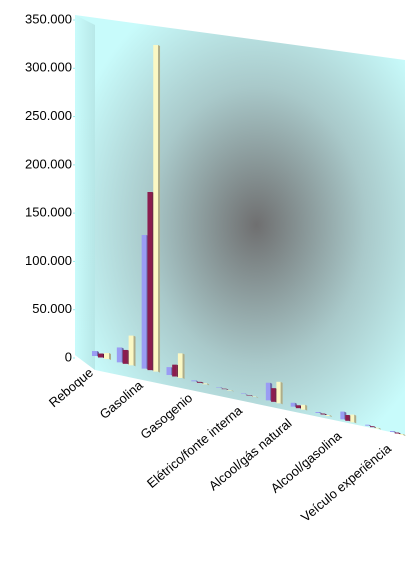 Image resolution: width=417 pixels, height=574 pixels. What do you see at coordinates (48, 212) in the screenshot?
I see `y-tick-label: 150.000` at bounding box center [48, 212].